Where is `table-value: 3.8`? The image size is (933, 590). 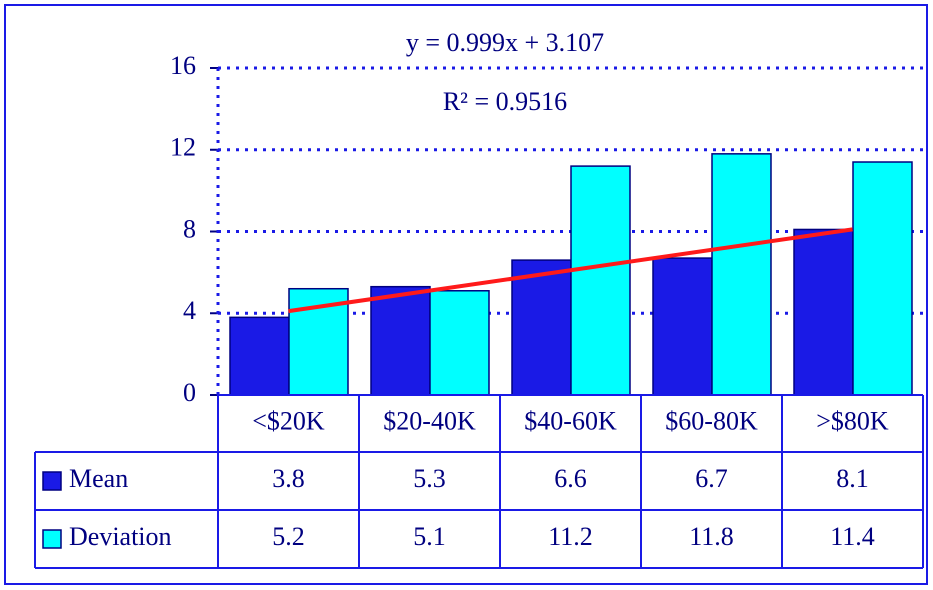
table-value: 3.8 is located at coordinates (288, 478).